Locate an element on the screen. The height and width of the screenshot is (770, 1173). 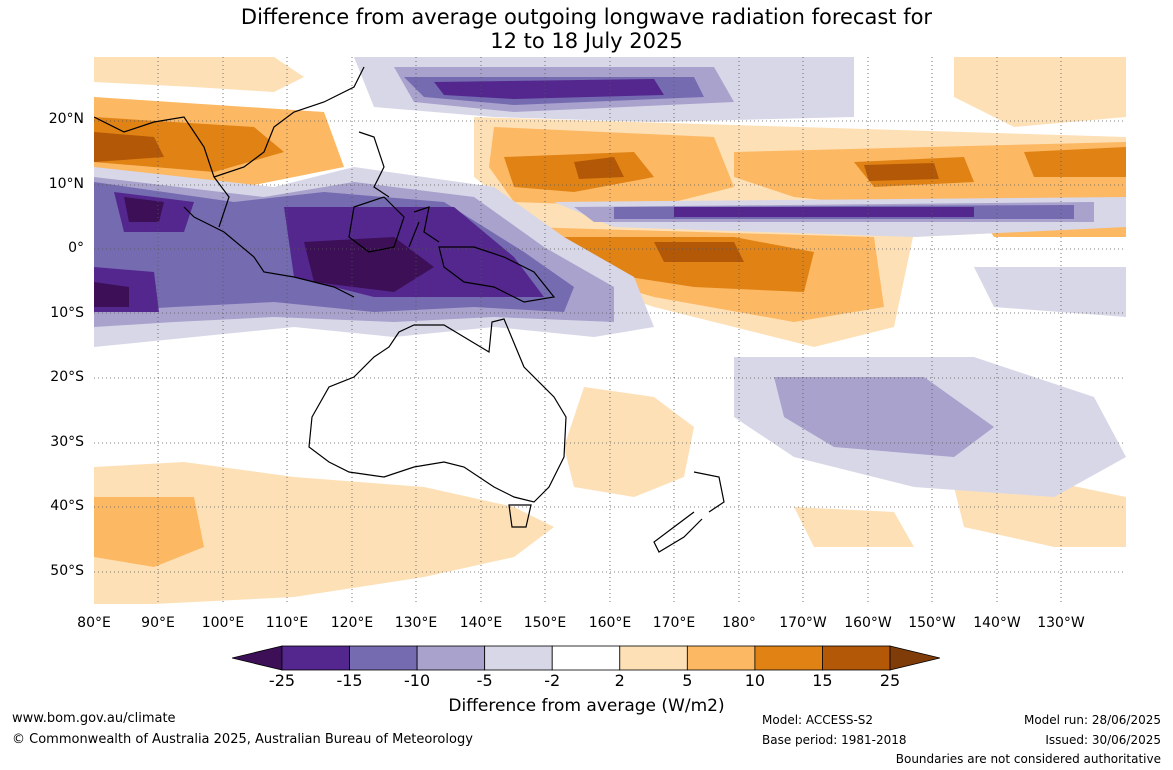
colorbar-tick-label: 5 is located at coordinates (687, 680).